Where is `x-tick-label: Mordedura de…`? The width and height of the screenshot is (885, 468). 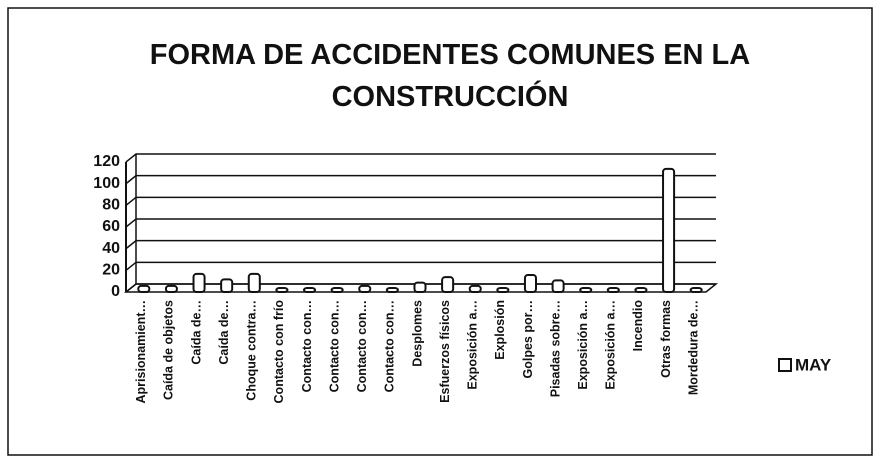
x-tick-label: Mordedura de… is located at coordinates (693, 347).